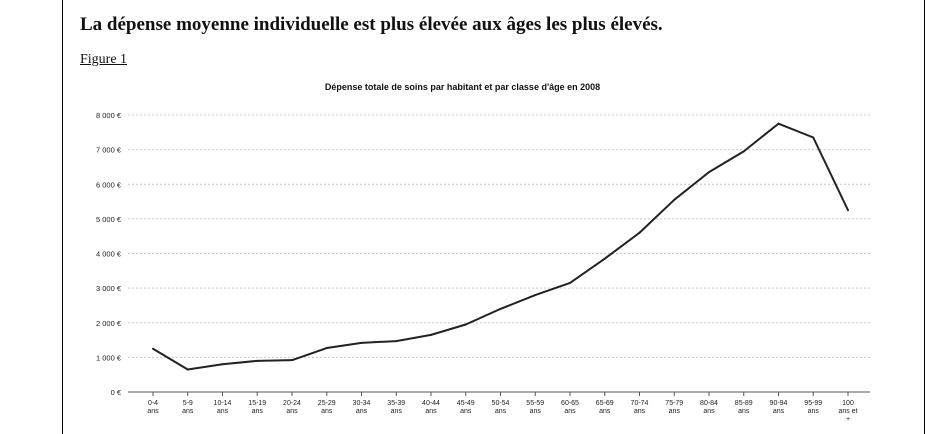 The height and width of the screenshot is (434, 925). Describe the element at coordinates (153, 407) in the screenshot. I see `x-tick-label: 0-4 ans` at that location.